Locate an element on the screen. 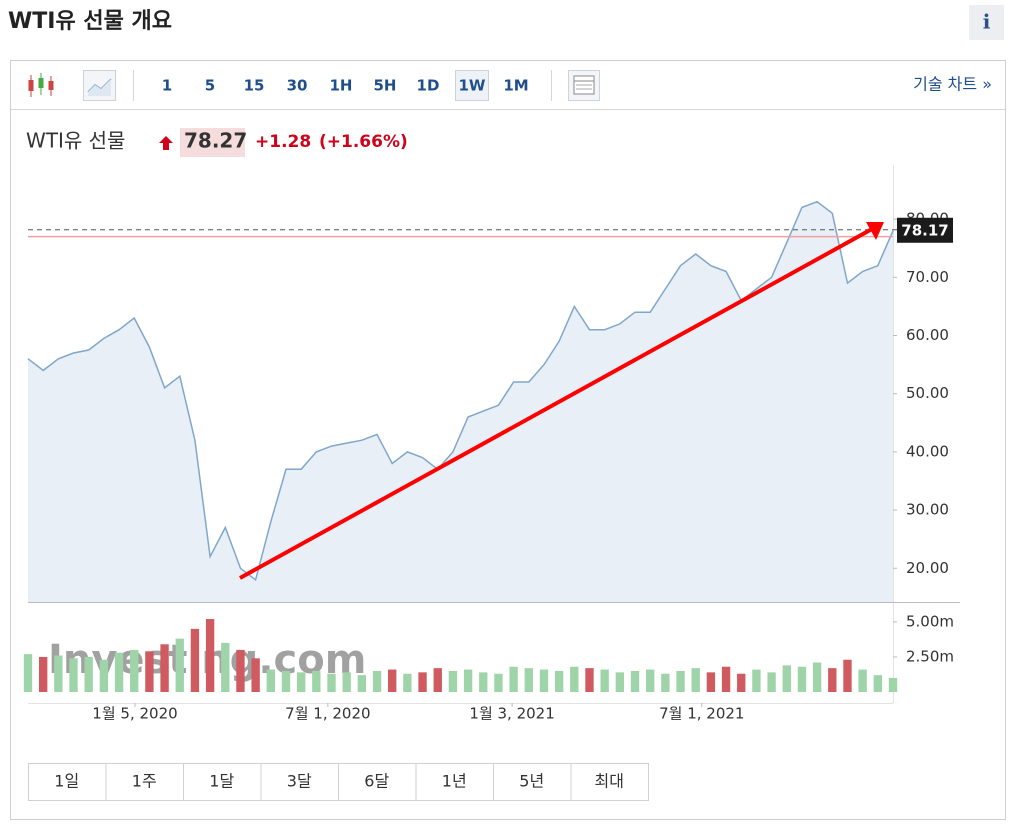  price-highlight is located at coordinates (212, 142).